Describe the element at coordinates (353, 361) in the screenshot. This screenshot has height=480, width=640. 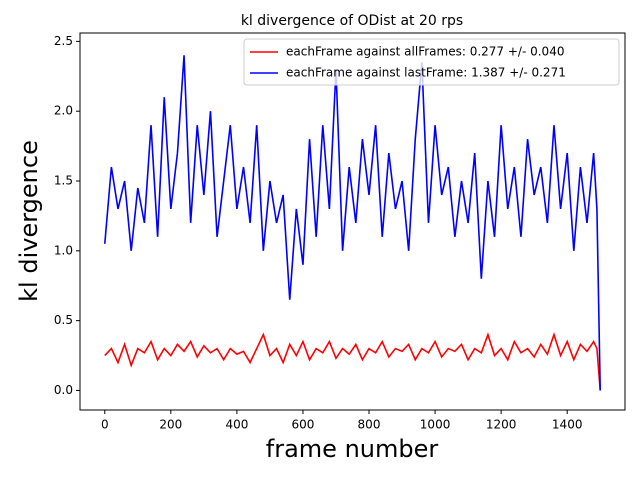
I see `series-line` at that location.